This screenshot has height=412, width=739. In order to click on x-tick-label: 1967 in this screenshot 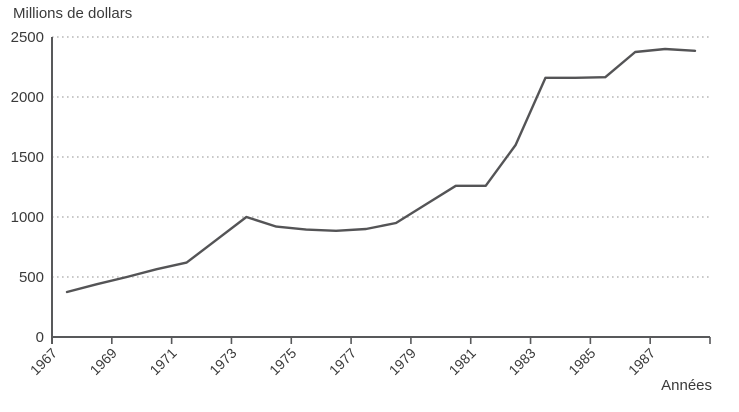, I will do `click(43, 361)`.